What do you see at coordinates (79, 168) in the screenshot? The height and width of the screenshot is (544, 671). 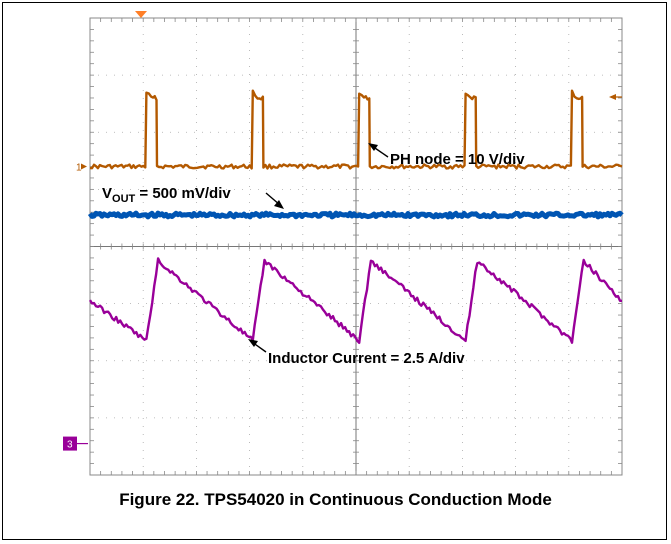 I see `channel-1-marker-label: 1` at bounding box center [79, 168].